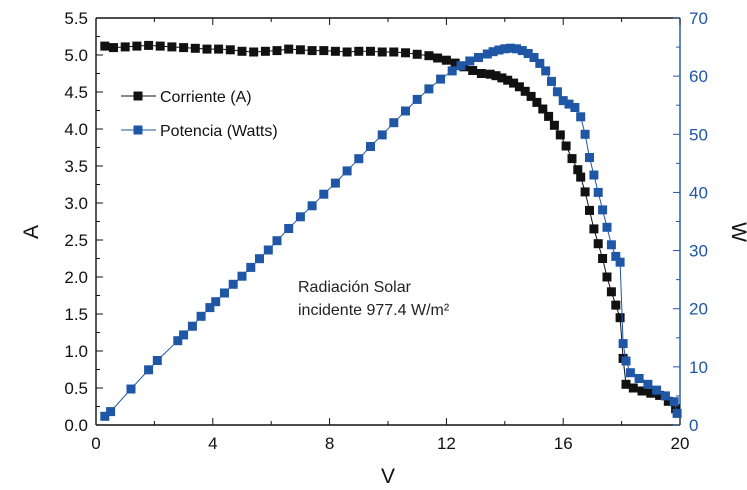 This screenshot has height=490, width=747. Describe the element at coordinates (698, 134) in the screenshot. I see `y-right-tick-label: 50` at that location.